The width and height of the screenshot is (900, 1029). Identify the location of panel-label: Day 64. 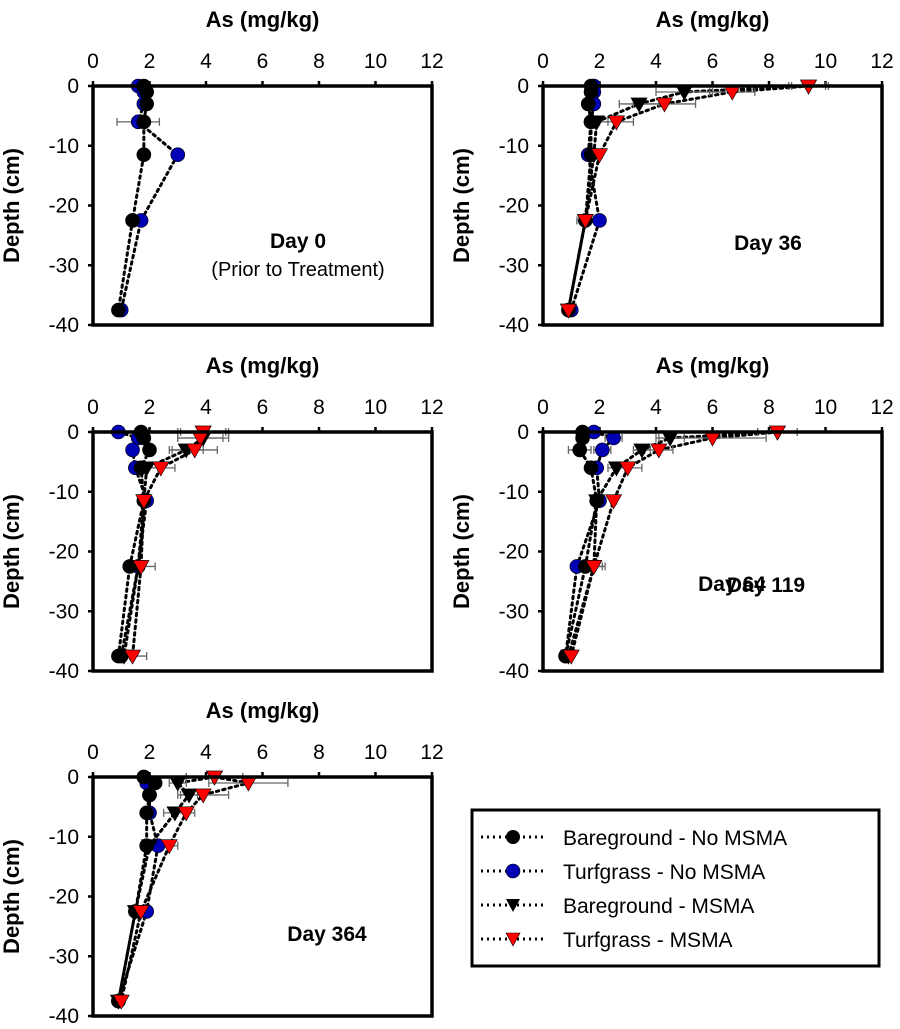
(732, 584).